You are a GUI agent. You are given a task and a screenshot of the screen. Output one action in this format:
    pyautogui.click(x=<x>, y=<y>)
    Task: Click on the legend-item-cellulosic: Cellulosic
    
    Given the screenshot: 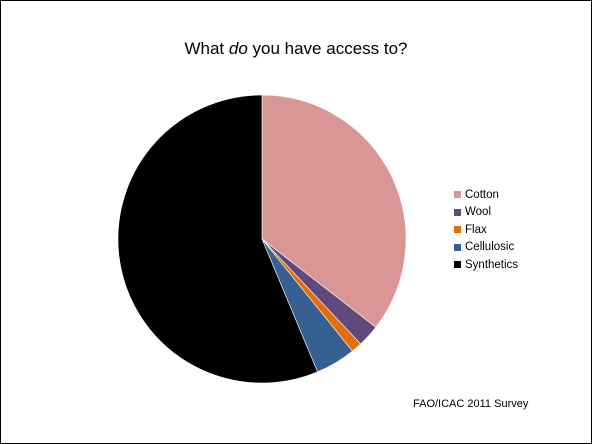 What is the action you would take?
    pyautogui.click(x=486, y=248)
    